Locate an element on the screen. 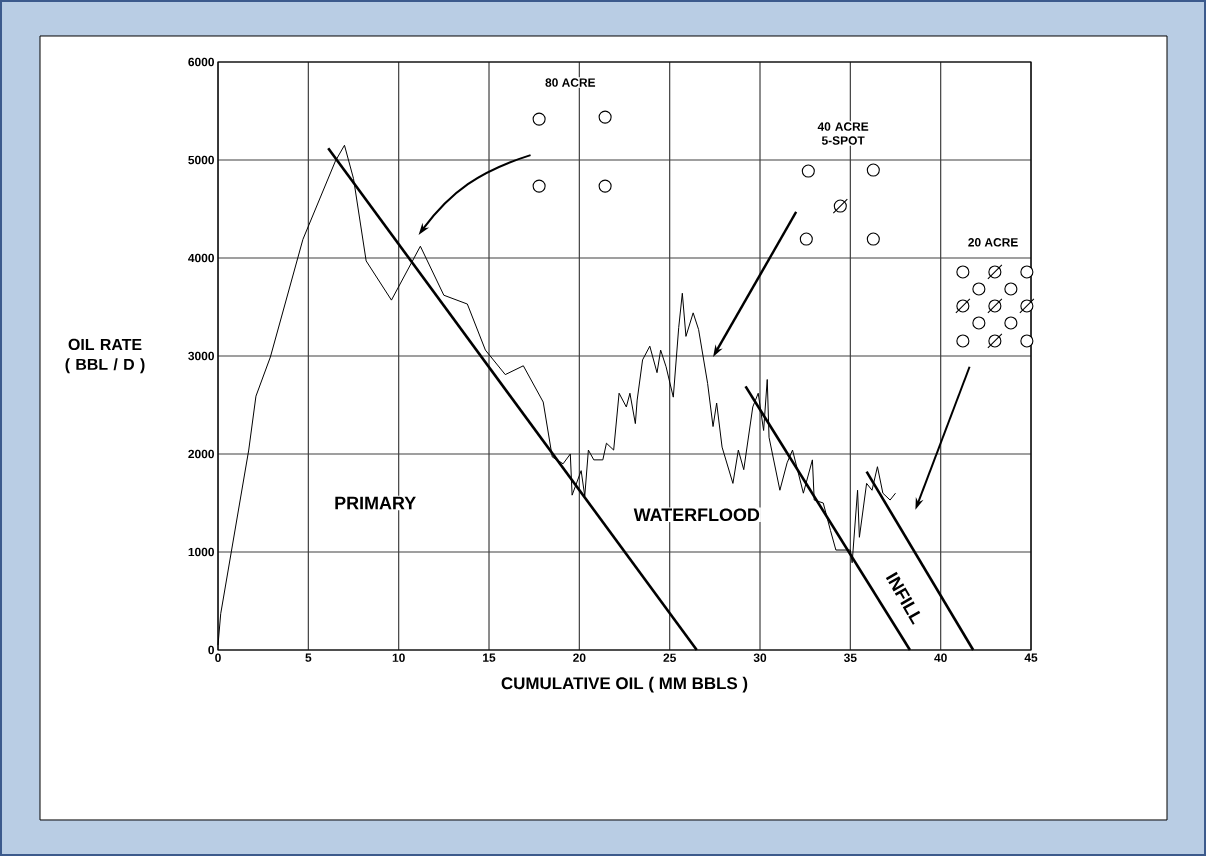 This screenshot has width=1206, height=856. x-tick-label: 35 is located at coordinates (850, 657).